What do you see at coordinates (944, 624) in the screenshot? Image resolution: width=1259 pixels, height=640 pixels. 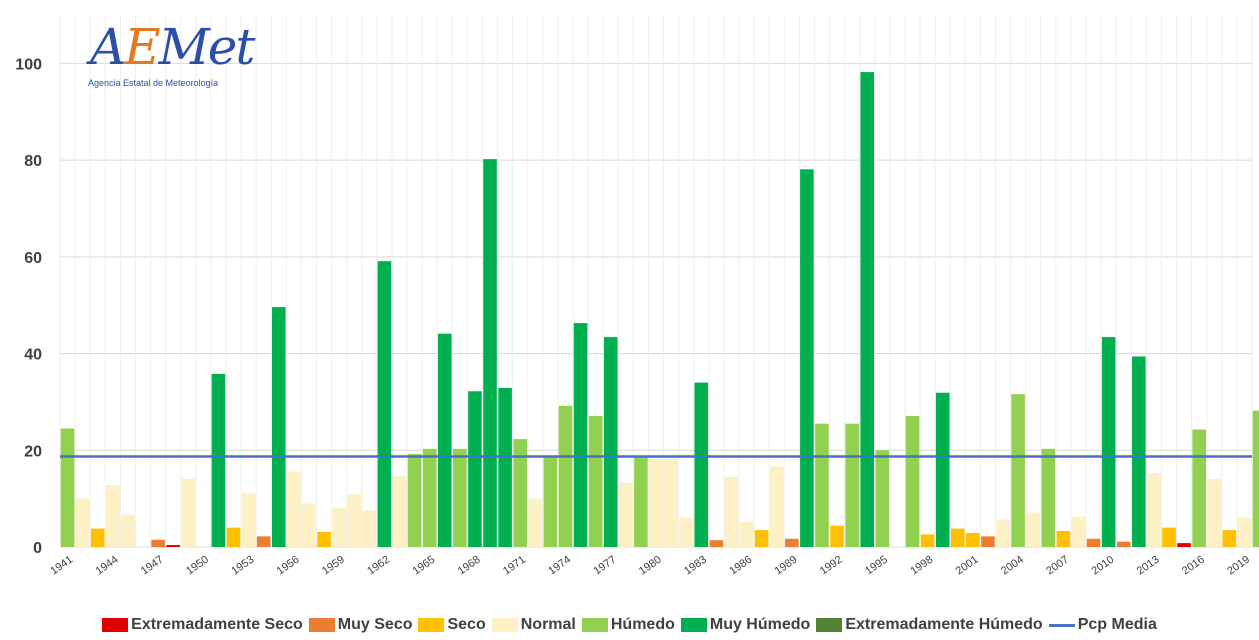 I see `legend-label: Extremadamente Húmedo` at bounding box center [944, 624].